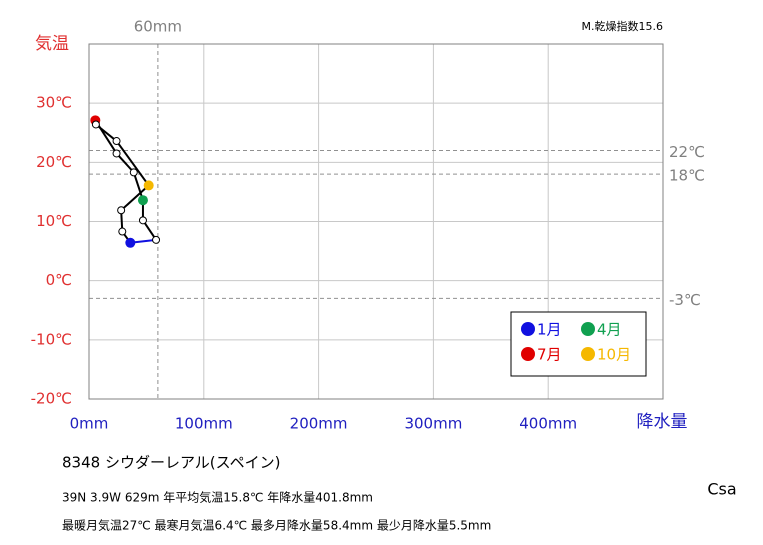  What do you see at coordinates (548, 424) in the screenshot?
I see `x-tick-label: 400mm` at bounding box center [548, 424].